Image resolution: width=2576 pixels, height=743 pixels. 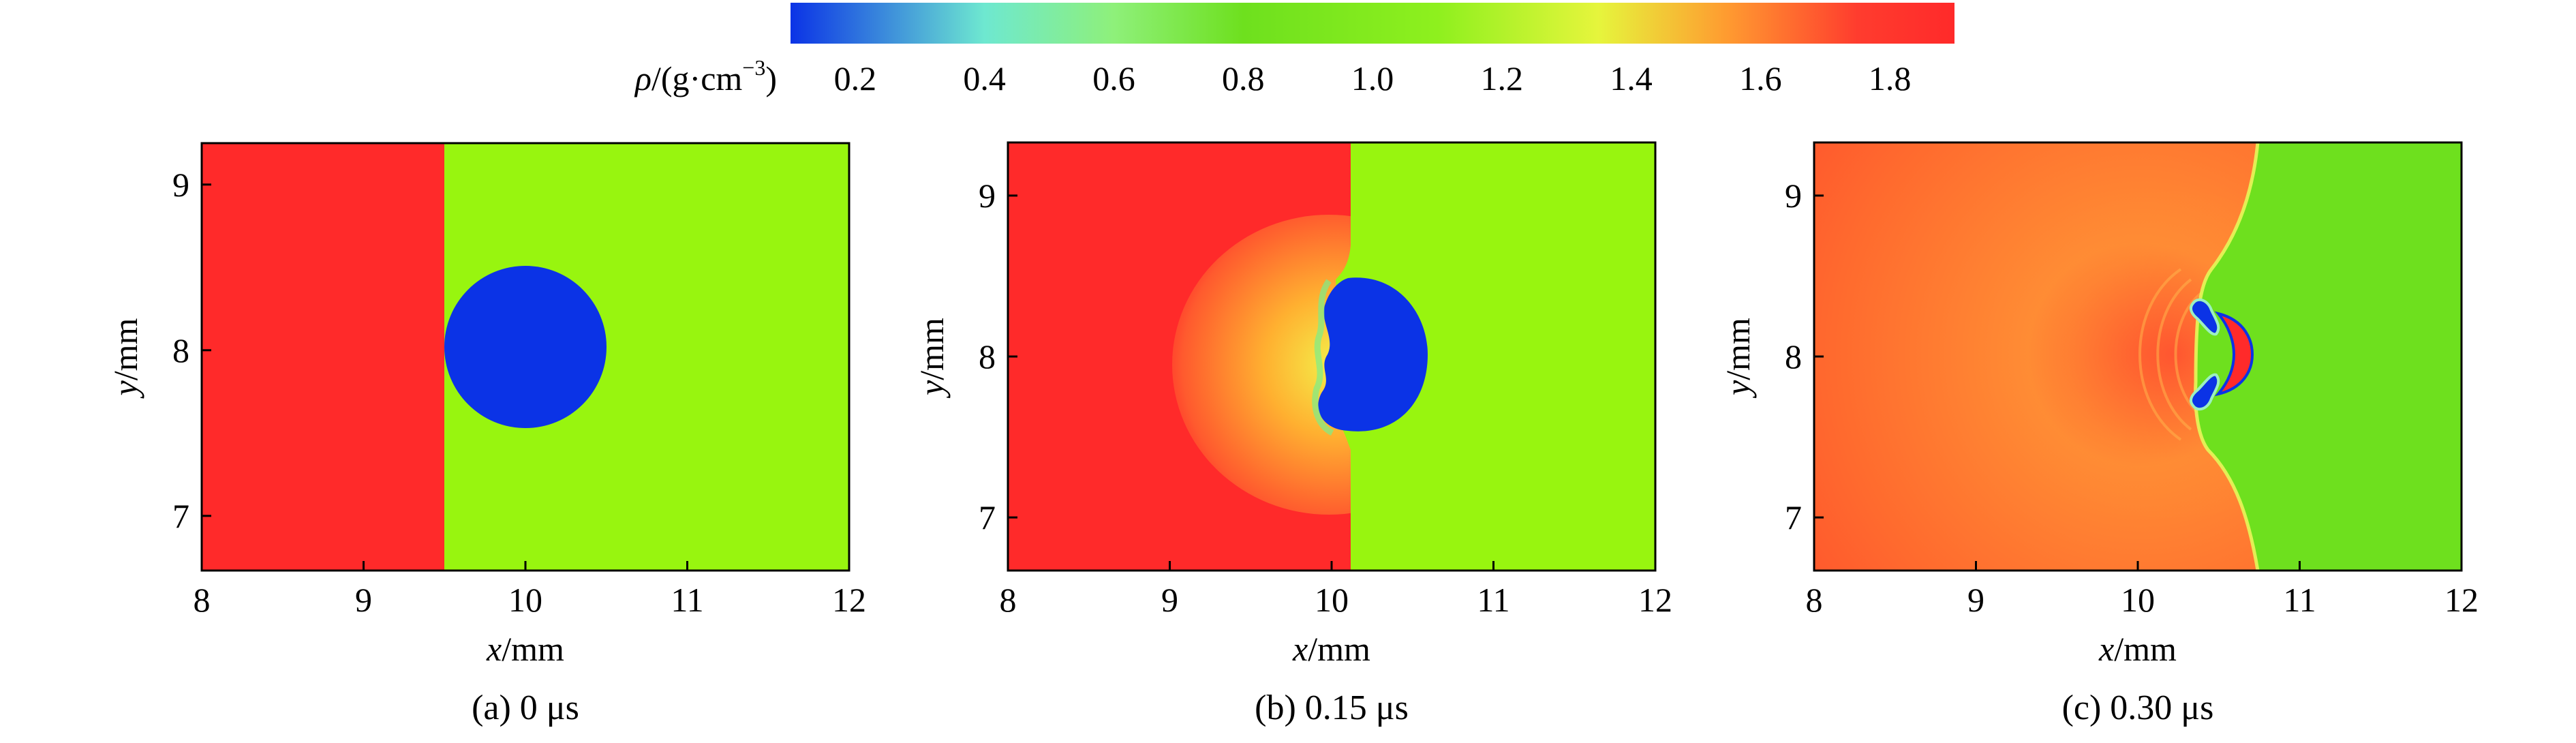 I want to click on panel-b-xtick-label: 11, so click(x=1493, y=600).